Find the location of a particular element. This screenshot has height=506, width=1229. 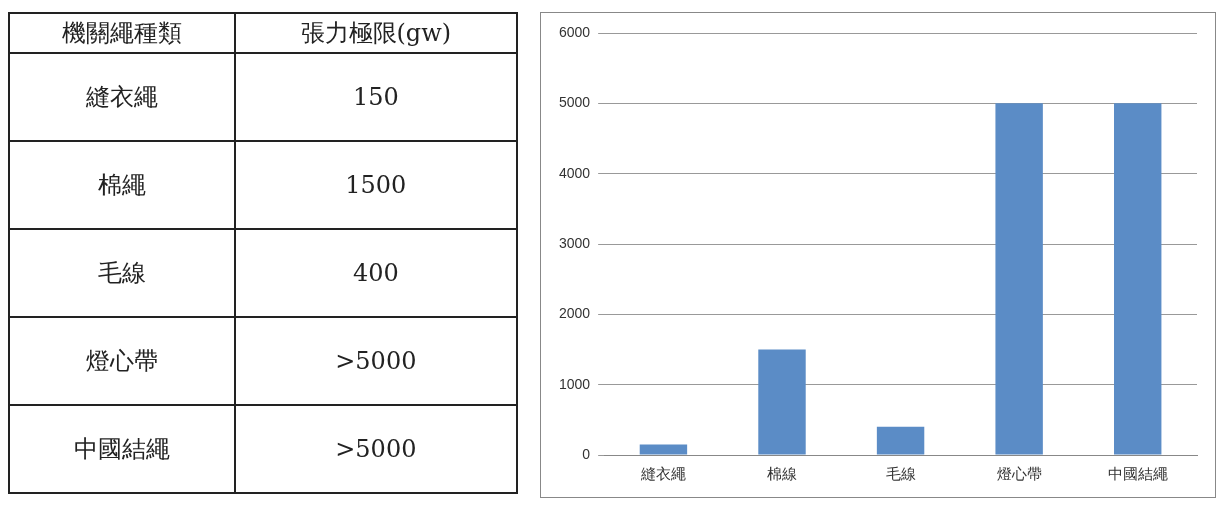

text: 燈心帶 is located at coordinates (122, 361).